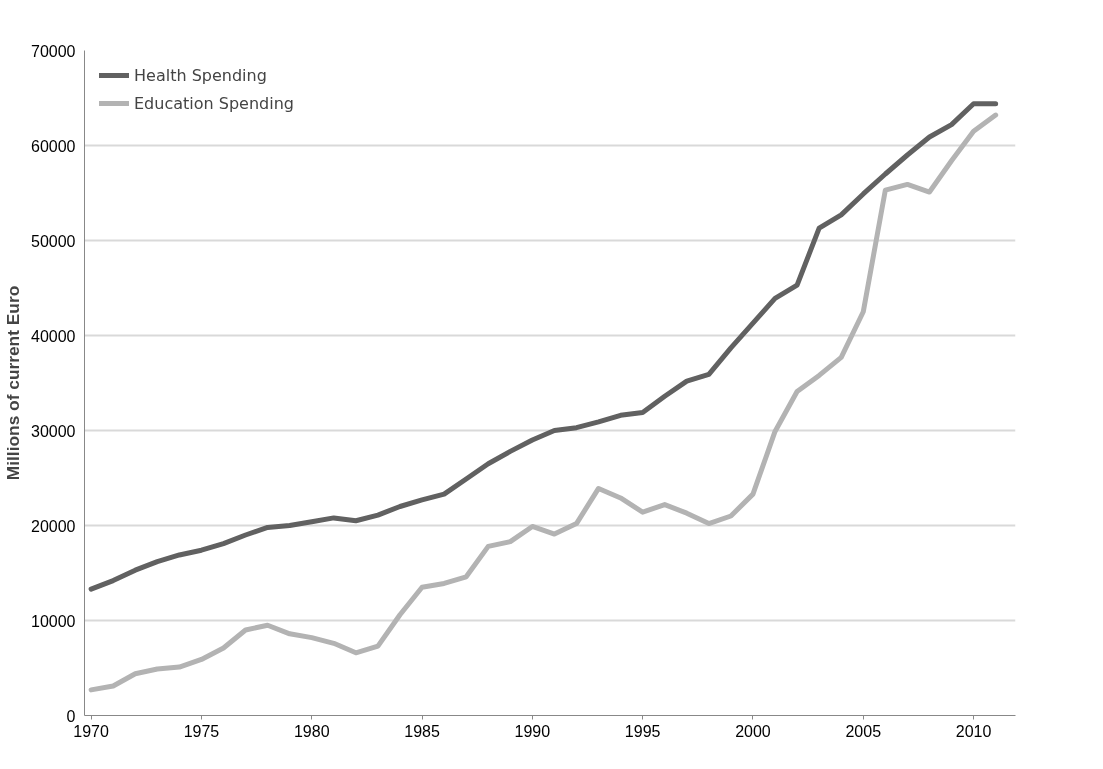  What do you see at coordinates (642, 731) in the screenshot?
I see `x-tick-label: 1995` at bounding box center [642, 731].